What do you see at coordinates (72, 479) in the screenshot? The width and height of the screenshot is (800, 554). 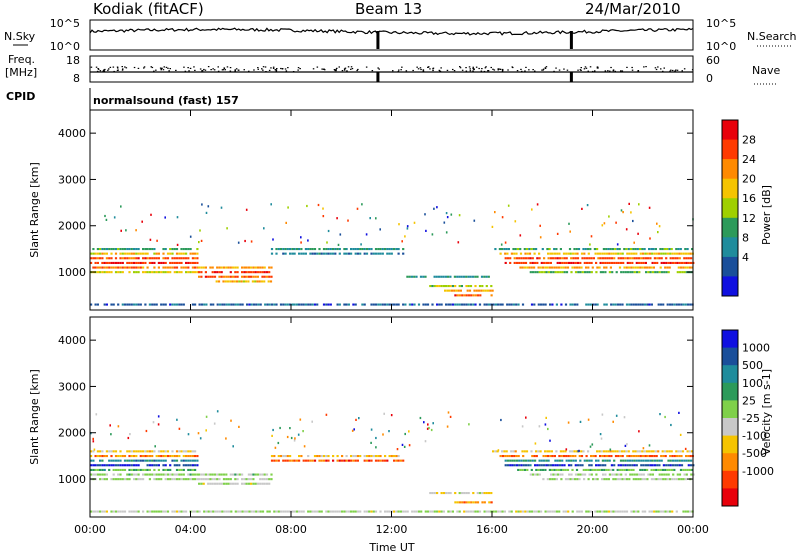 I see `y-tick-label: 1000` at bounding box center [72, 479].